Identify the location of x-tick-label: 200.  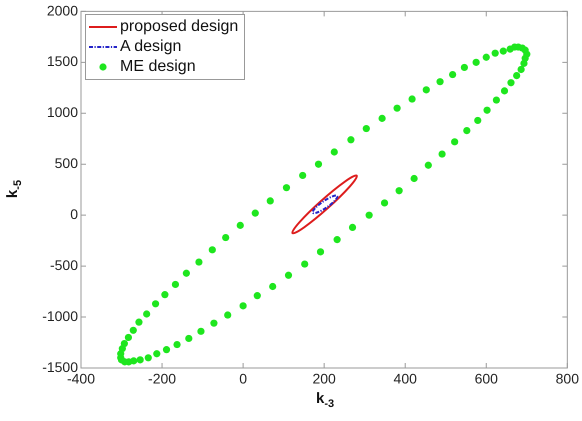
(324, 378).